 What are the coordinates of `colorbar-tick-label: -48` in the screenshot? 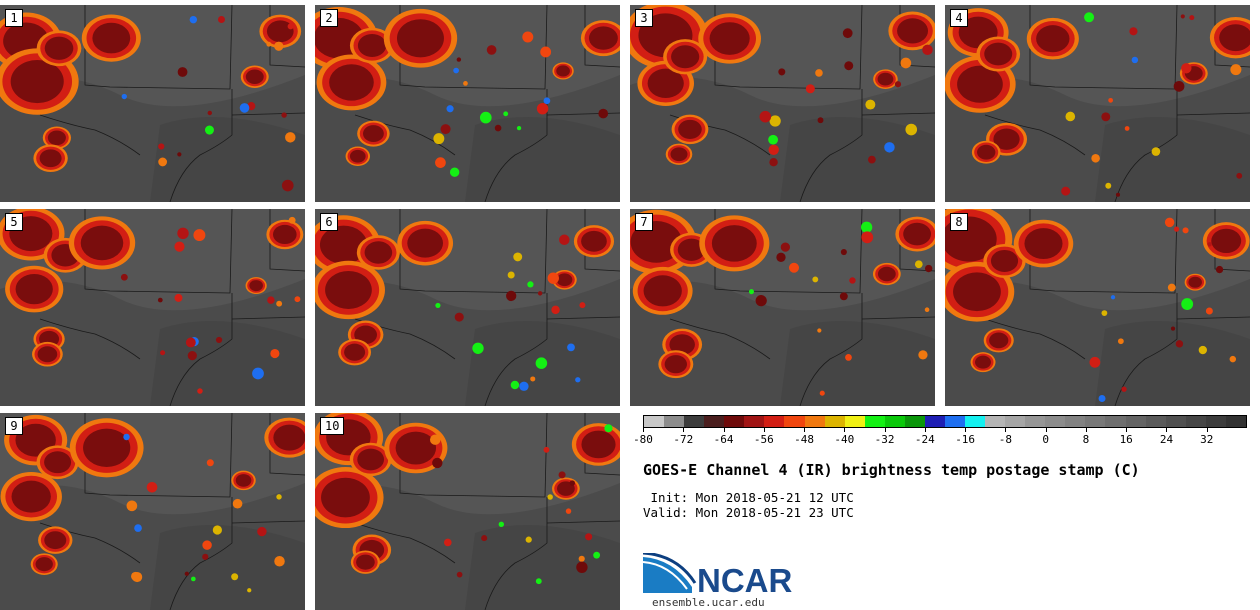 It's located at (804, 439).